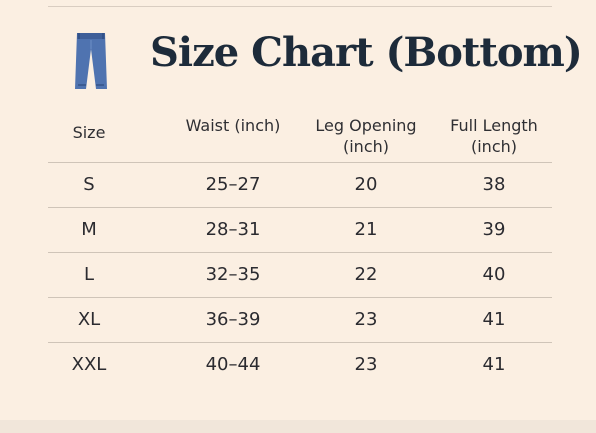  What do you see at coordinates (91, 61) in the screenshot?
I see `pants-icon` at bounding box center [91, 61].